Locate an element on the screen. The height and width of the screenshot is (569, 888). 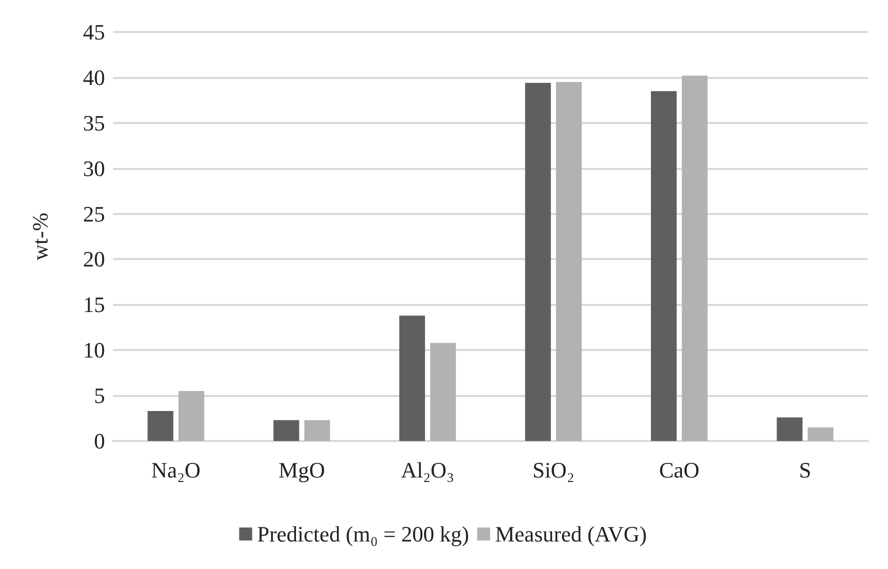
x-tick-label: MgO is located at coordinates (301, 470).